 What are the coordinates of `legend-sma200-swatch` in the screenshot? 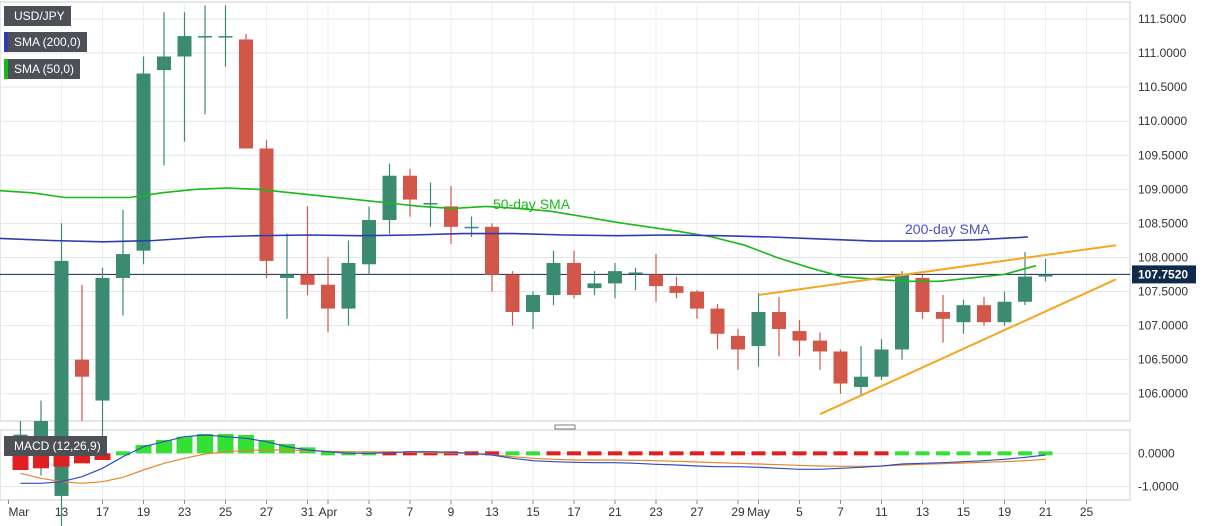 It's located at (6, 42).